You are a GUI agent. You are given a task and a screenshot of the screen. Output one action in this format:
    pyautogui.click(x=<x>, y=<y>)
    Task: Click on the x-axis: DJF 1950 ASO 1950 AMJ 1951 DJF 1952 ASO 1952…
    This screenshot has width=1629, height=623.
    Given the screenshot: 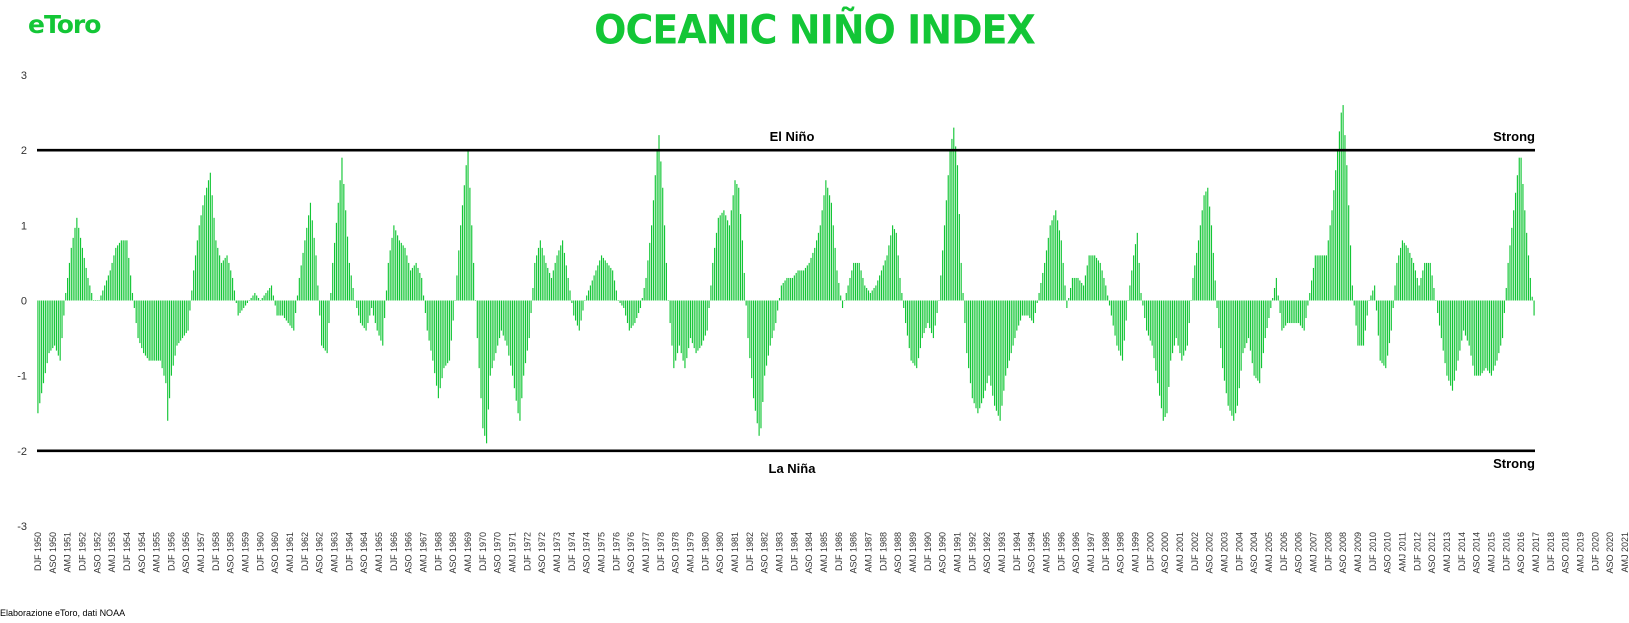 What is the action you would take?
    pyautogui.click(x=831, y=553)
    